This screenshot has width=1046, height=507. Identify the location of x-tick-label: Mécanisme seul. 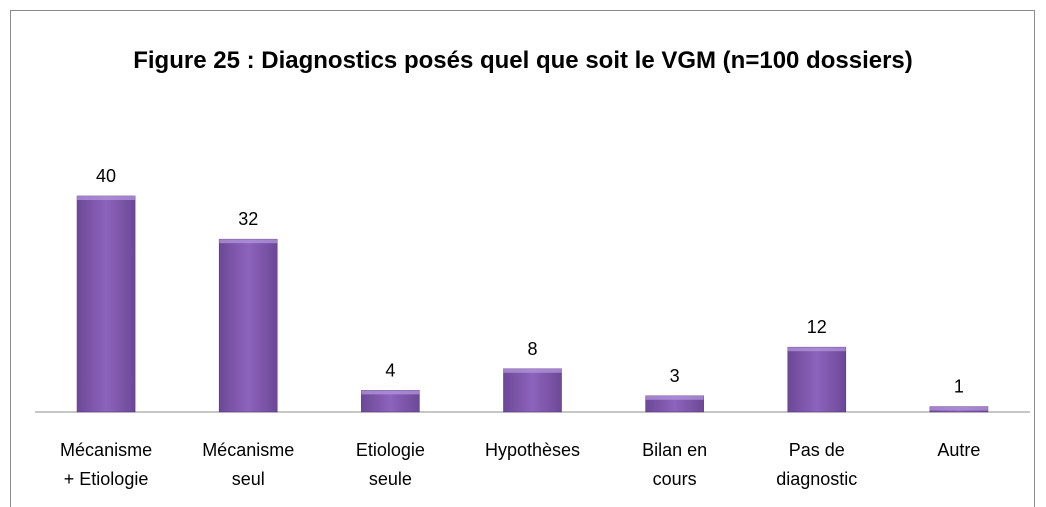
(248, 464).